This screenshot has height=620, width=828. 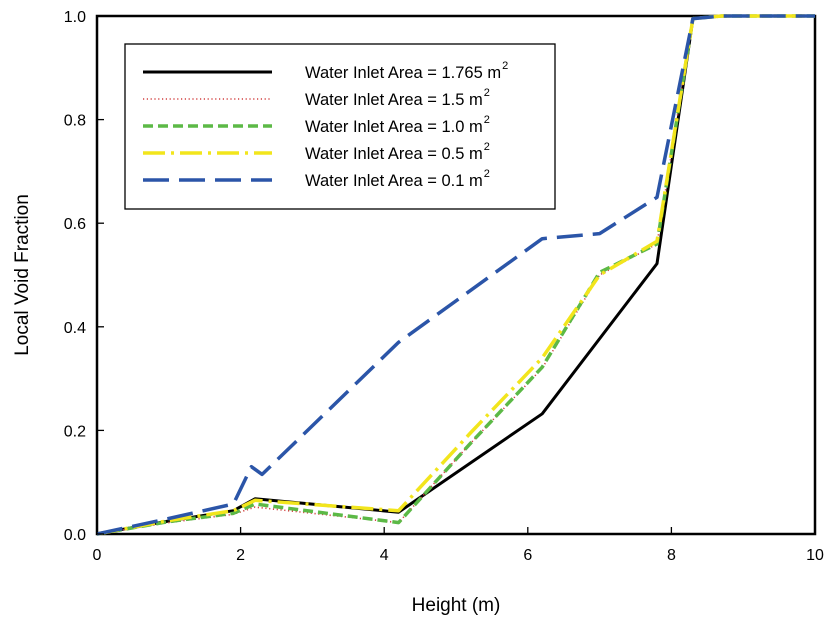 What do you see at coordinates (394, 127) in the screenshot?
I see `legend-label-3: Water Inlet Area = 1.0 m` at bounding box center [394, 127].